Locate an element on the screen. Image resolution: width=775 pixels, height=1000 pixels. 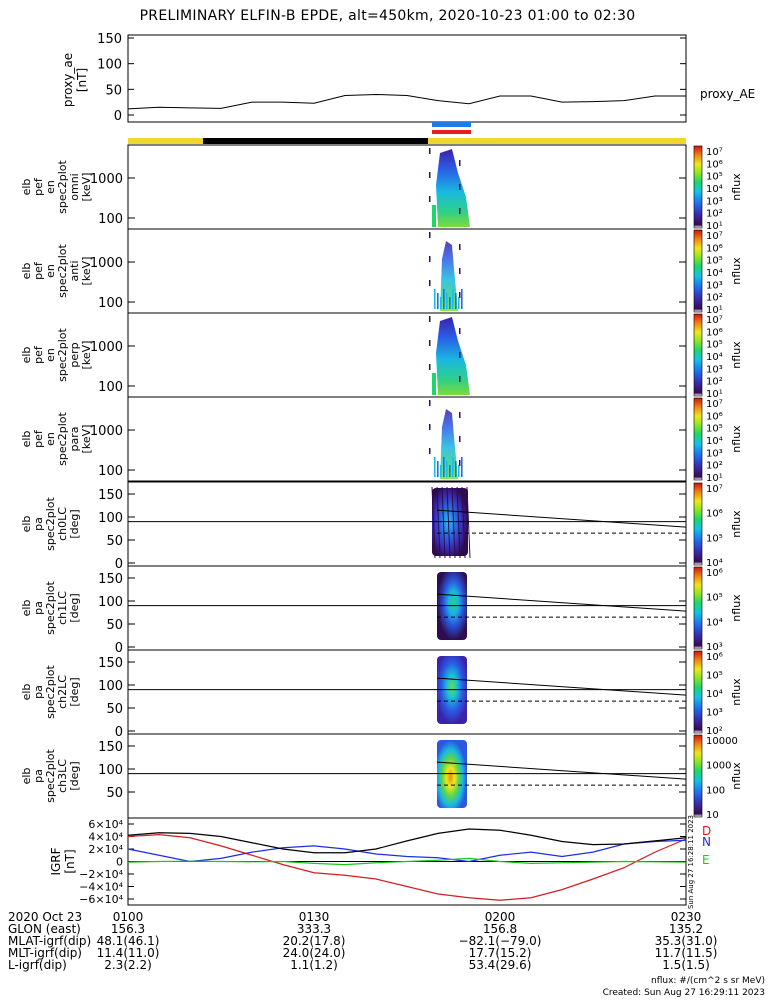
igrf-series-N is located at coordinates (407, 851).